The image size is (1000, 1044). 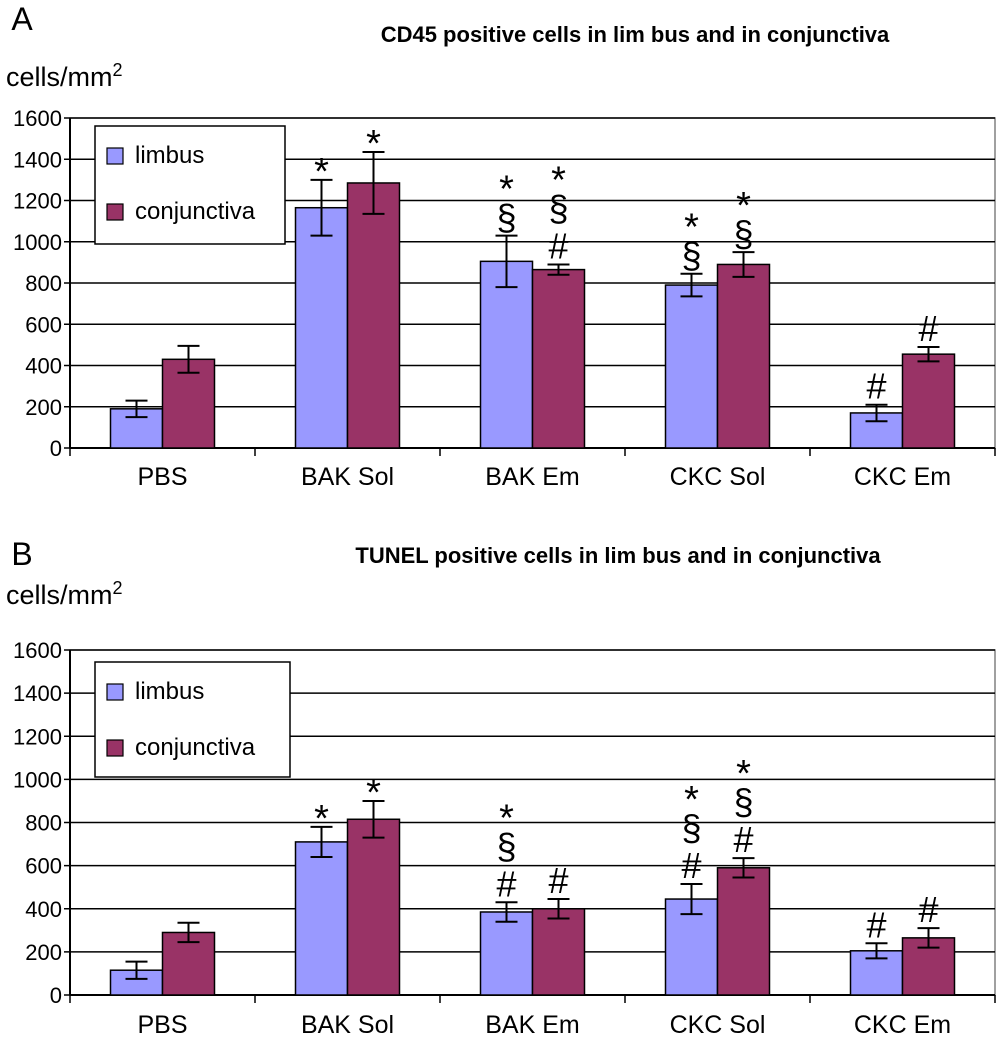 What do you see at coordinates (188, 403) in the screenshot?
I see `bar-conjunctiva-pbs` at bounding box center [188, 403].